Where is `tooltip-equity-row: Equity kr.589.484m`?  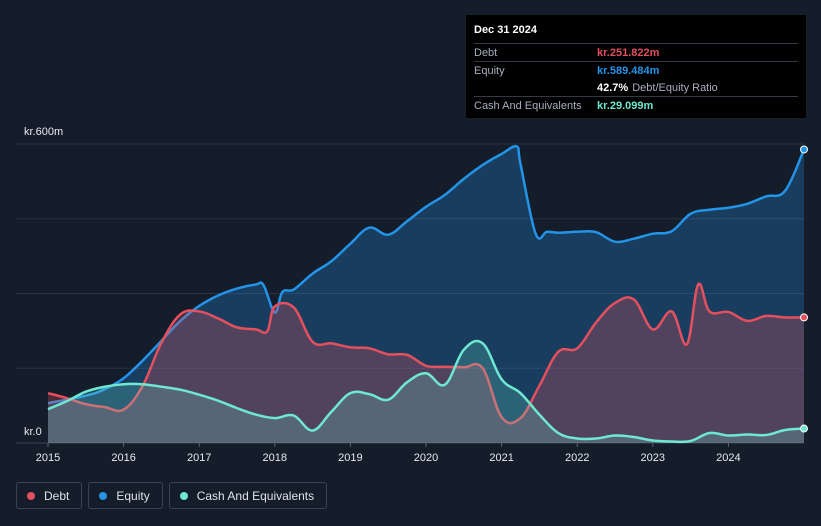
tooltip-equity-row: Equity kr.589.484m is located at coordinates (636, 70).